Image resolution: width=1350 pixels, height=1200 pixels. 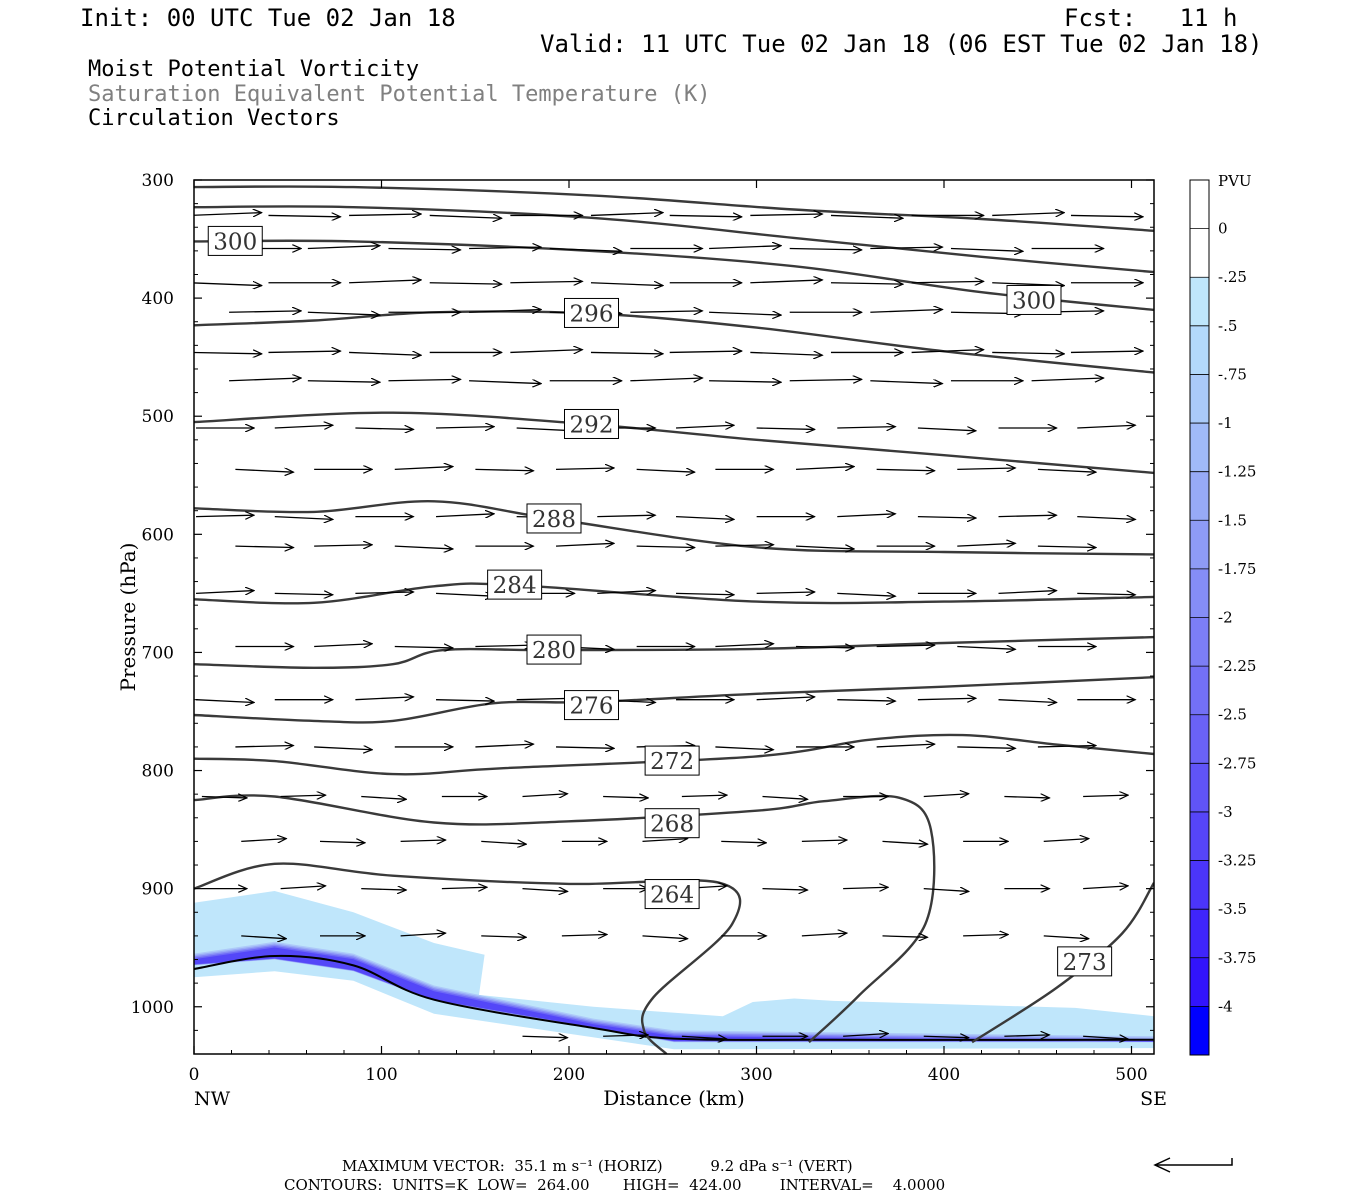 I want to click on colorbar-tick-label: -1.5, so click(x=1232, y=520).